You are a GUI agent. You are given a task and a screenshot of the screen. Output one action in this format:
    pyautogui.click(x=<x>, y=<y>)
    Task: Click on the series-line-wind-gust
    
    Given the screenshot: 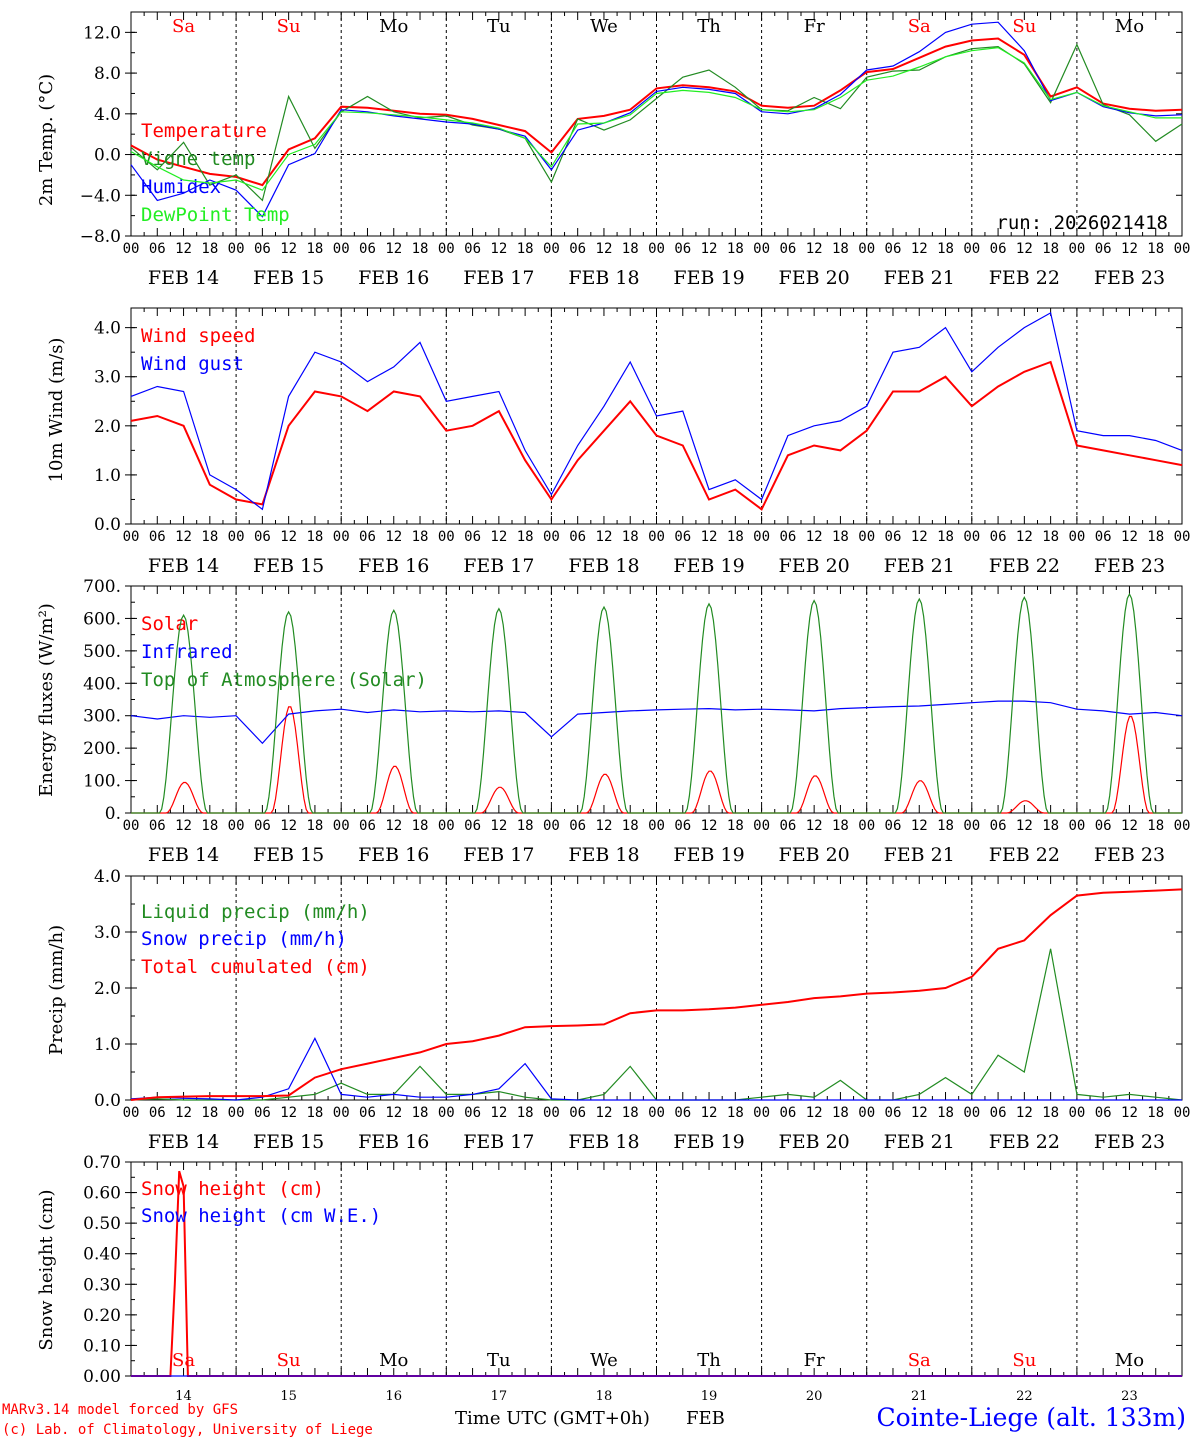 What is the action you would take?
    pyautogui.click(x=656, y=411)
    